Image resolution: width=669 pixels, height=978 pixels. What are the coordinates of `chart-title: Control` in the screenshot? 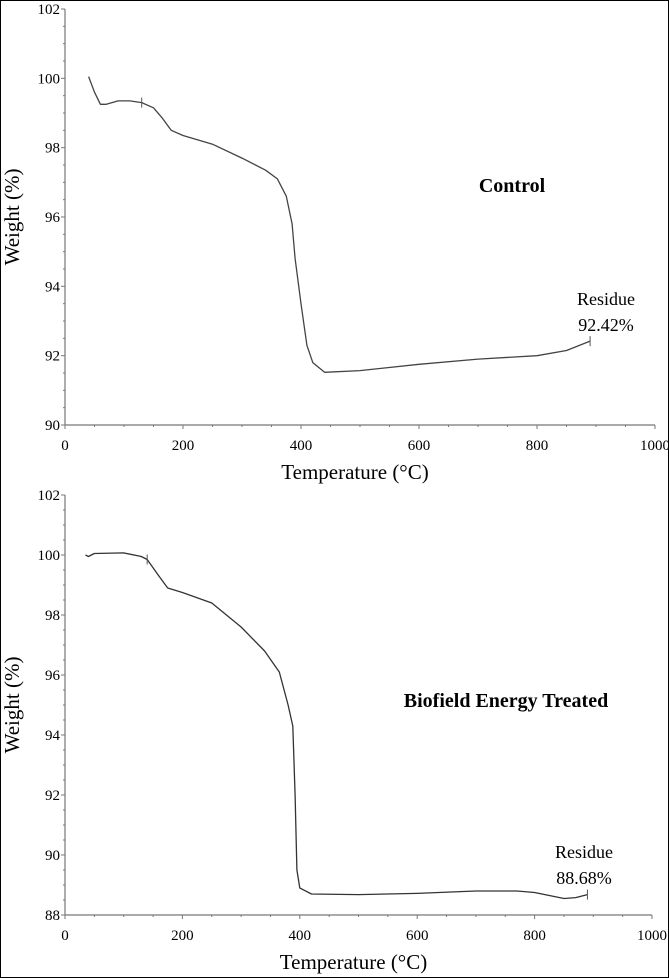 It's located at (512, 186).